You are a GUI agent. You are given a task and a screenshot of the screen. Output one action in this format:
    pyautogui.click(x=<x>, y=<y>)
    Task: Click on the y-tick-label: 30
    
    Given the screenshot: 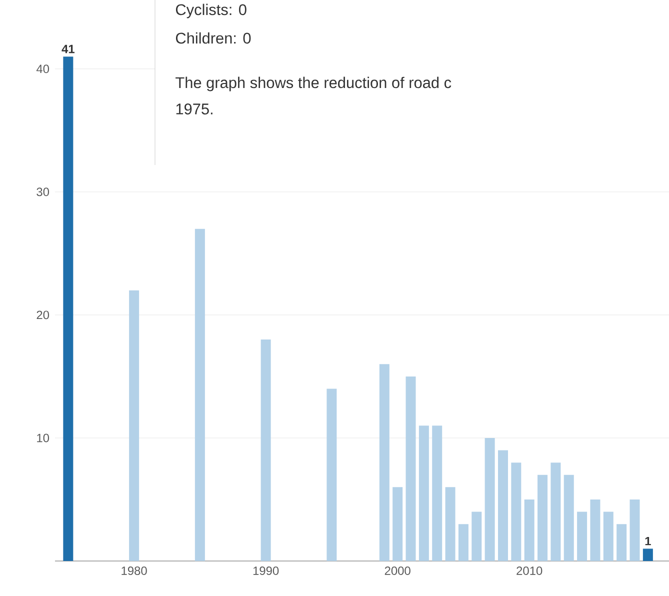 What is the action you would take?
    pyautogui.click(x=43, y=192)
    